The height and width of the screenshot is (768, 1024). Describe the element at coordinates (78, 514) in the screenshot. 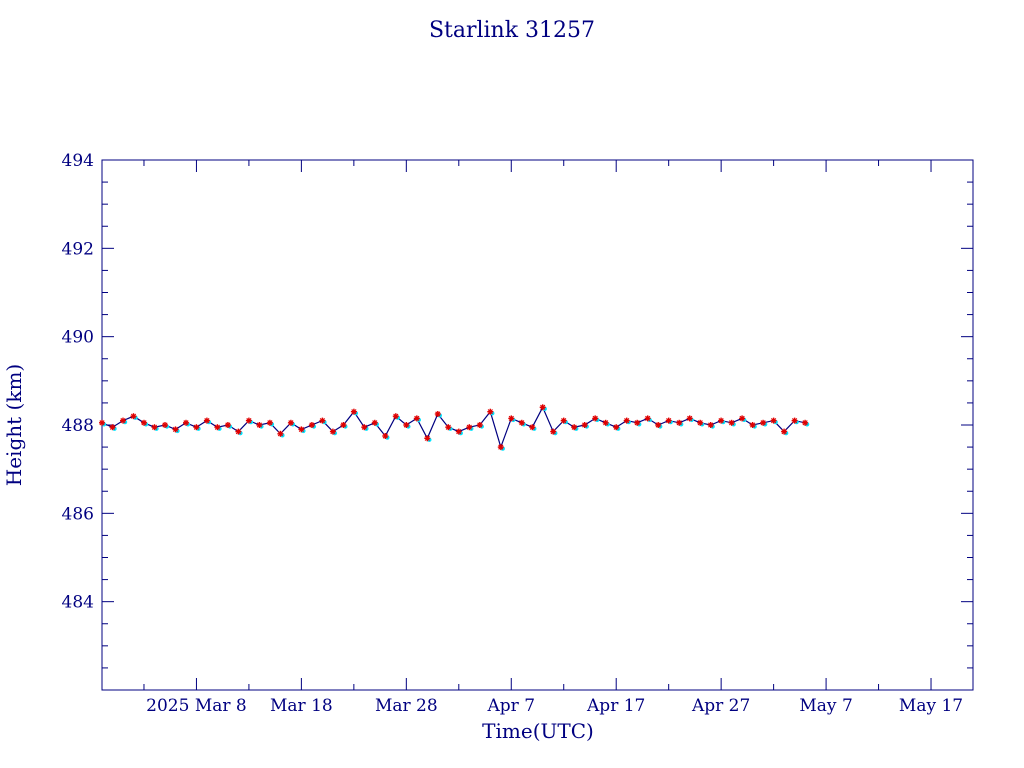

I see `y-tick-label: 486` at that location.